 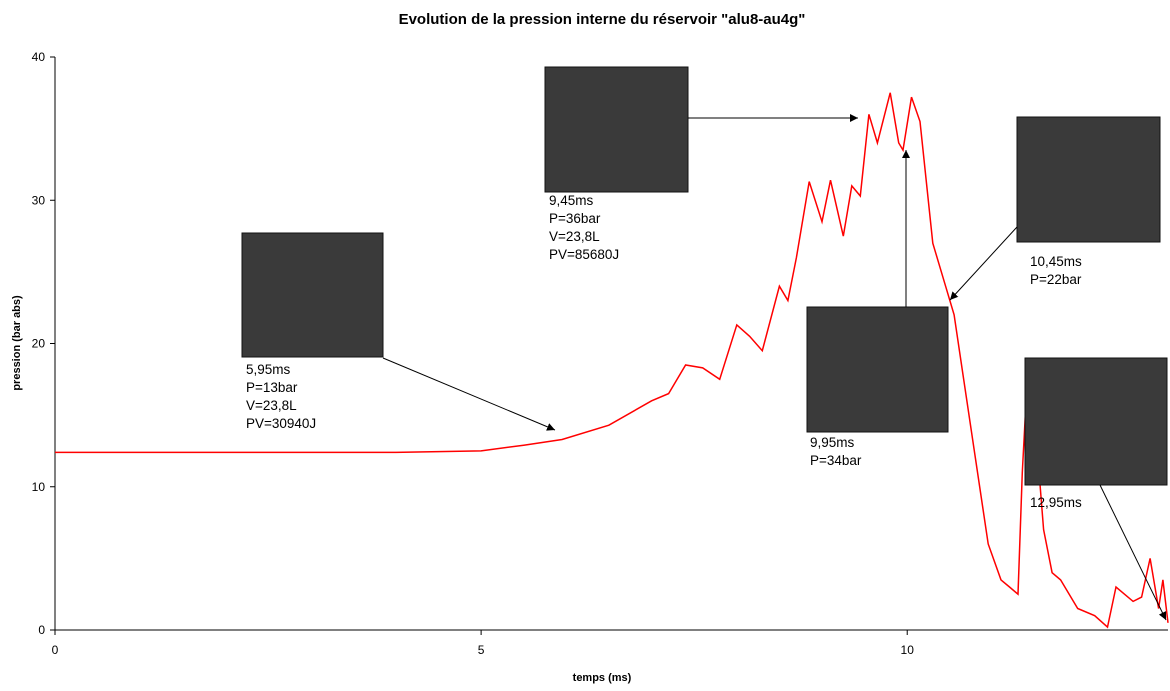 What do you see at coordinates (39, 200) in the screenshot?
I see `y-tick-label: 30` at bounding box center [39, 200].